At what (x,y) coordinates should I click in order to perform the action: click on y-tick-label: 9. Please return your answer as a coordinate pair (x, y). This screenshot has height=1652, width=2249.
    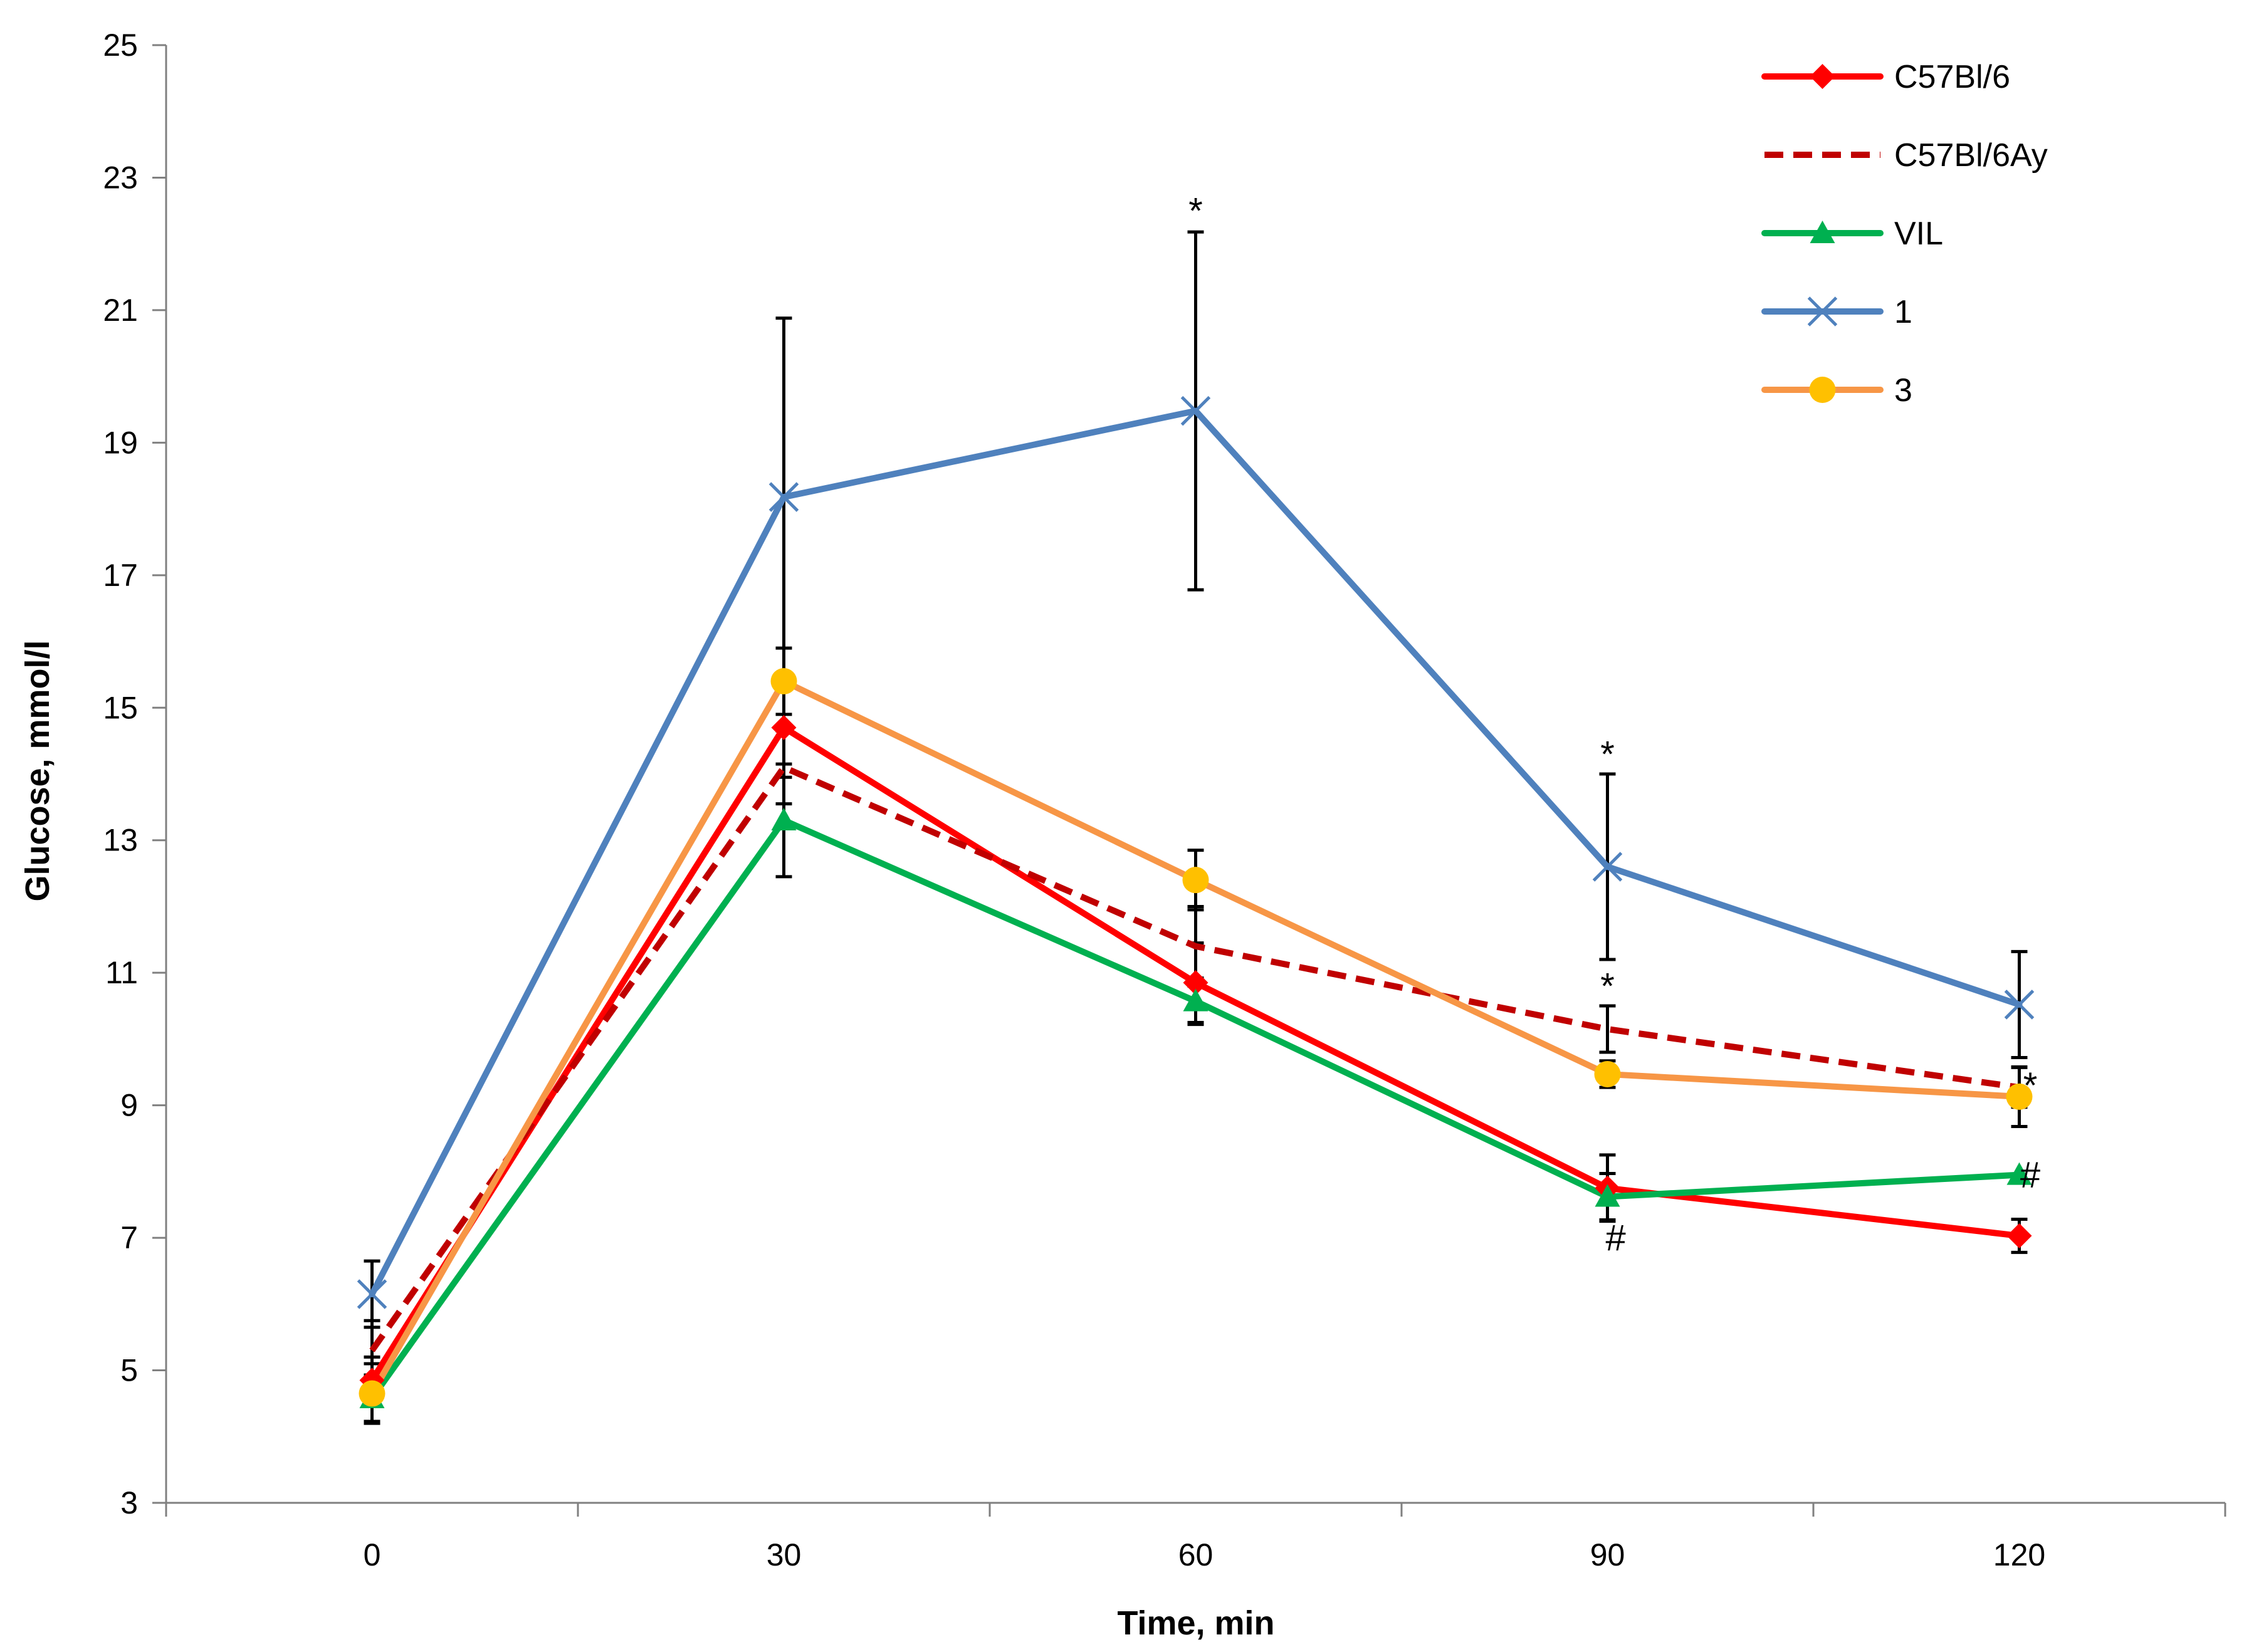
    Looking at the image, I should click on (129, 1105).